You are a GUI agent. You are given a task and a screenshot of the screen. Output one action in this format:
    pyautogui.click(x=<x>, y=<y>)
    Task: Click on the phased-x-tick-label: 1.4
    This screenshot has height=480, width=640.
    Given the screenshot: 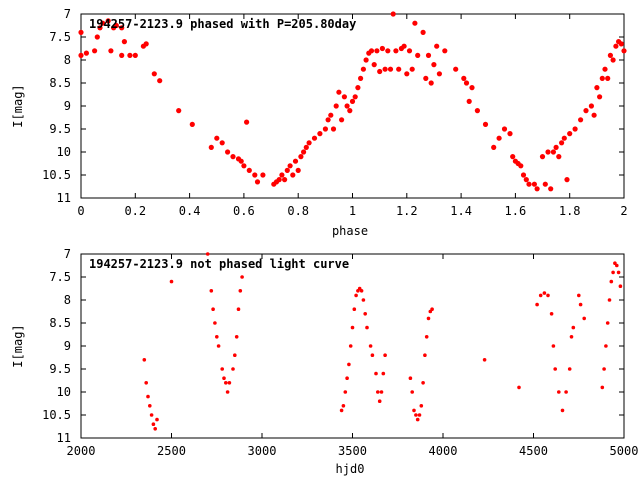 What is the action you would take?
    pyautogui.click(x=461, y=211)
    